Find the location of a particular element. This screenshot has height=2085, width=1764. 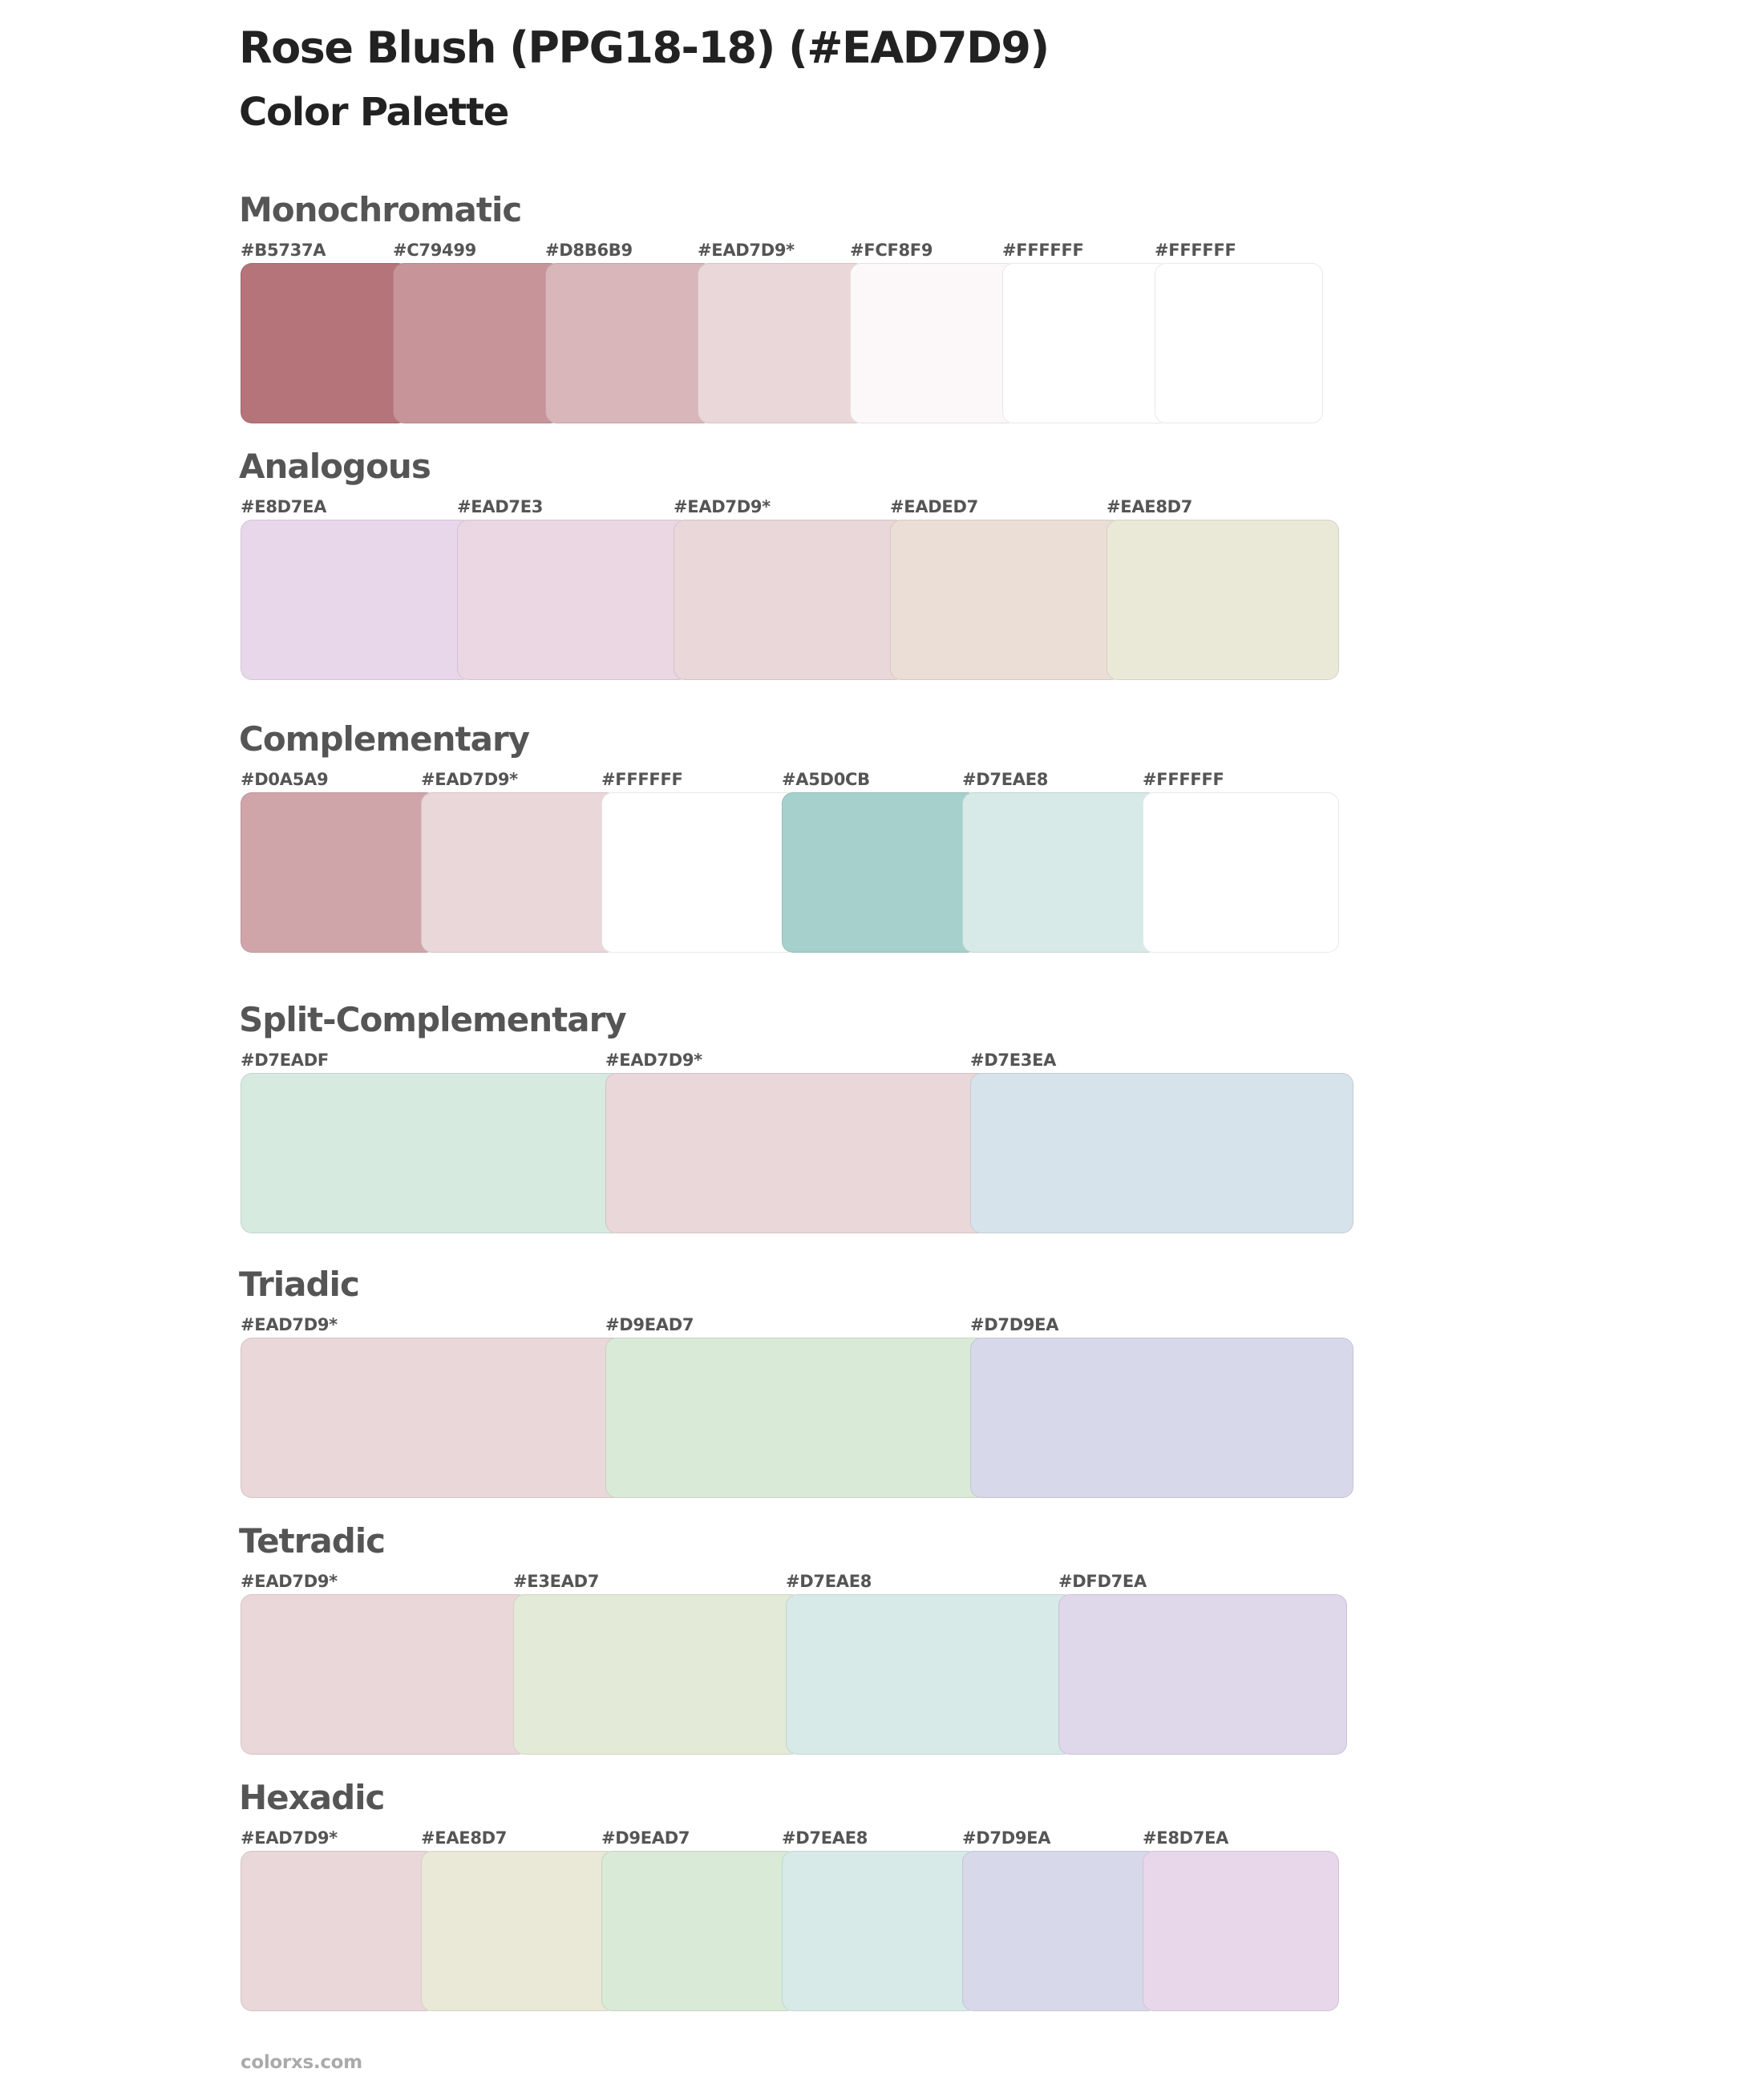

swatch-item: #DFD7EA is located at coordinates (1202, 1664).